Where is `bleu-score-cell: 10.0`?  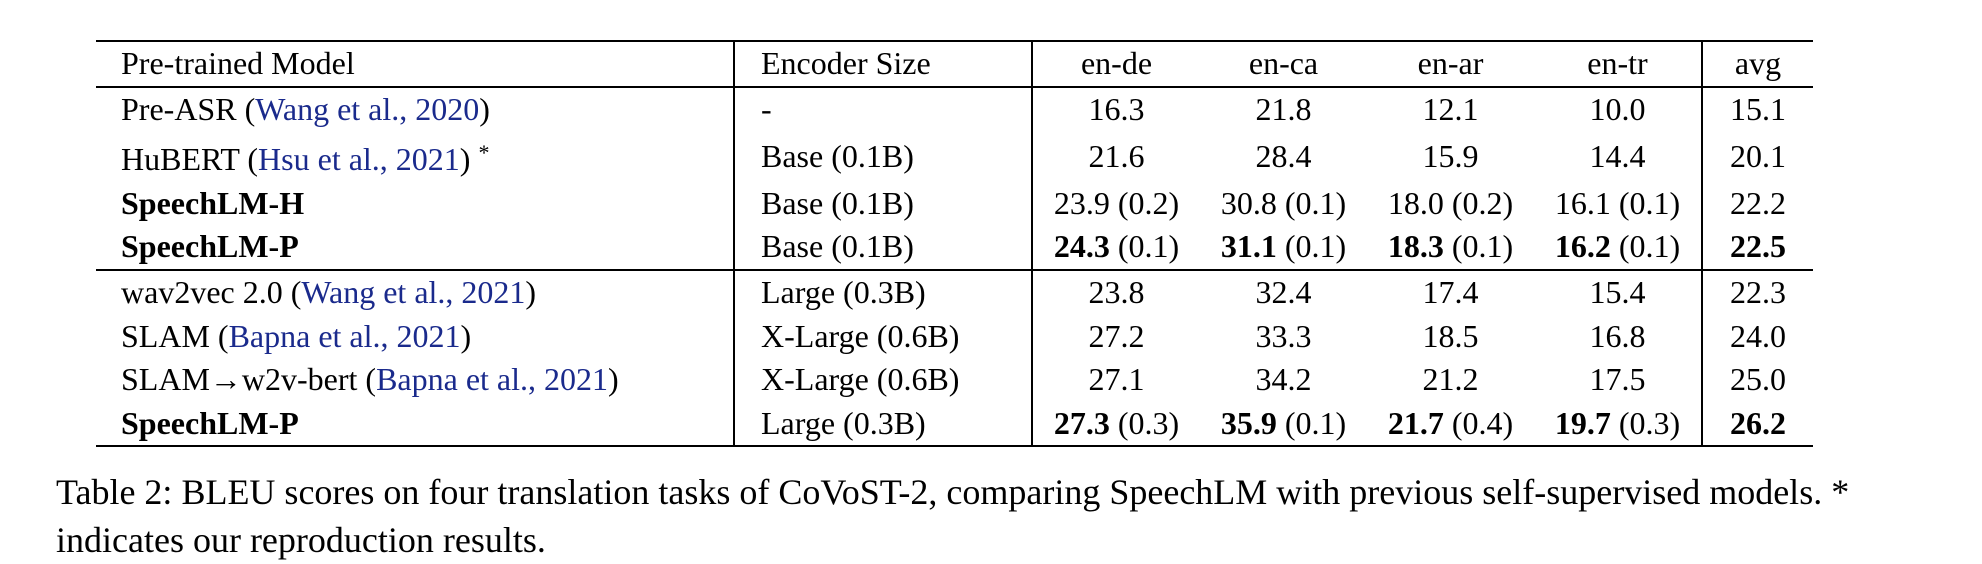
bleu-score-cell: 10.0 is located at coordinates (1618, 109).